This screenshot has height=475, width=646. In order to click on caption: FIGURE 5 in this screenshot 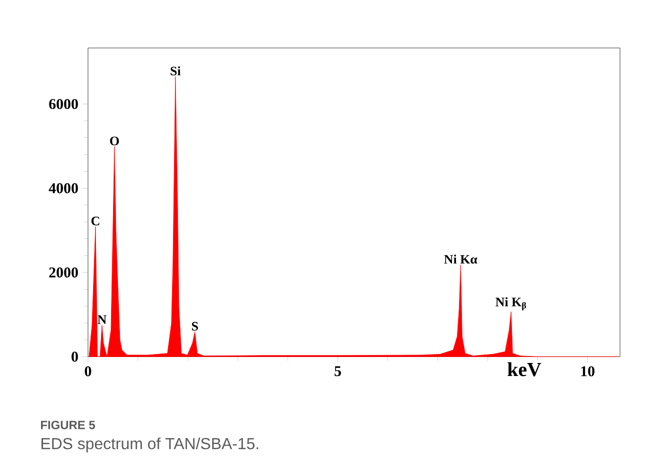, I will do `click(68, 425)`.